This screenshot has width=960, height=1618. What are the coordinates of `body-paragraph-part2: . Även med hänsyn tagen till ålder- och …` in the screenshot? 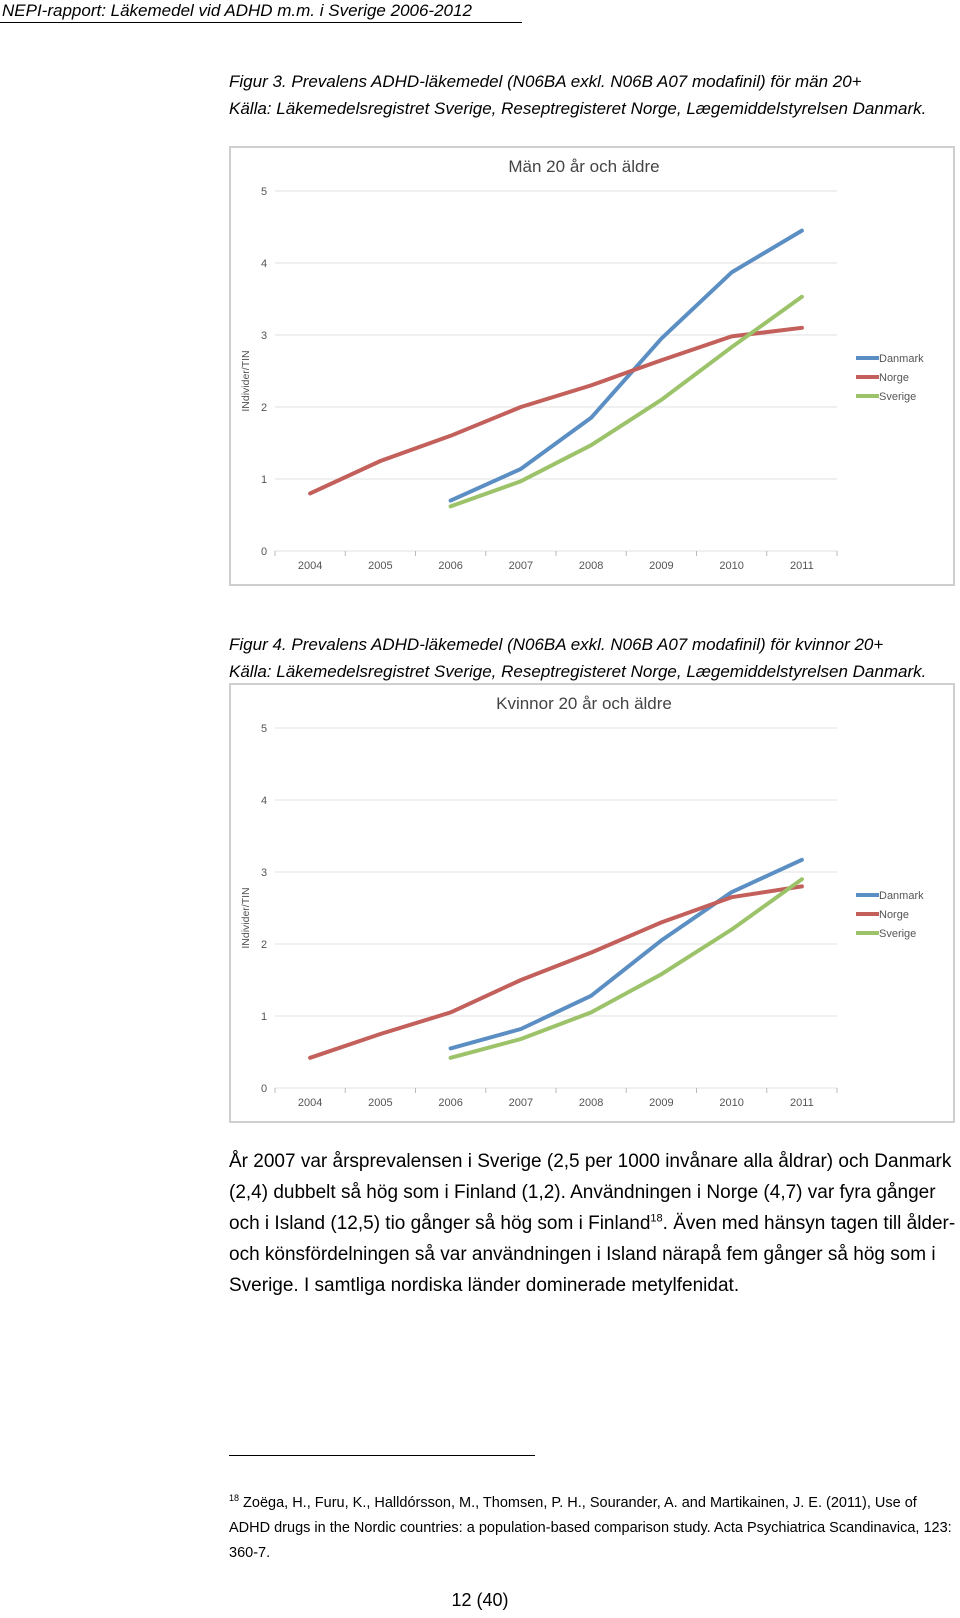 It's located at (592, 1254).